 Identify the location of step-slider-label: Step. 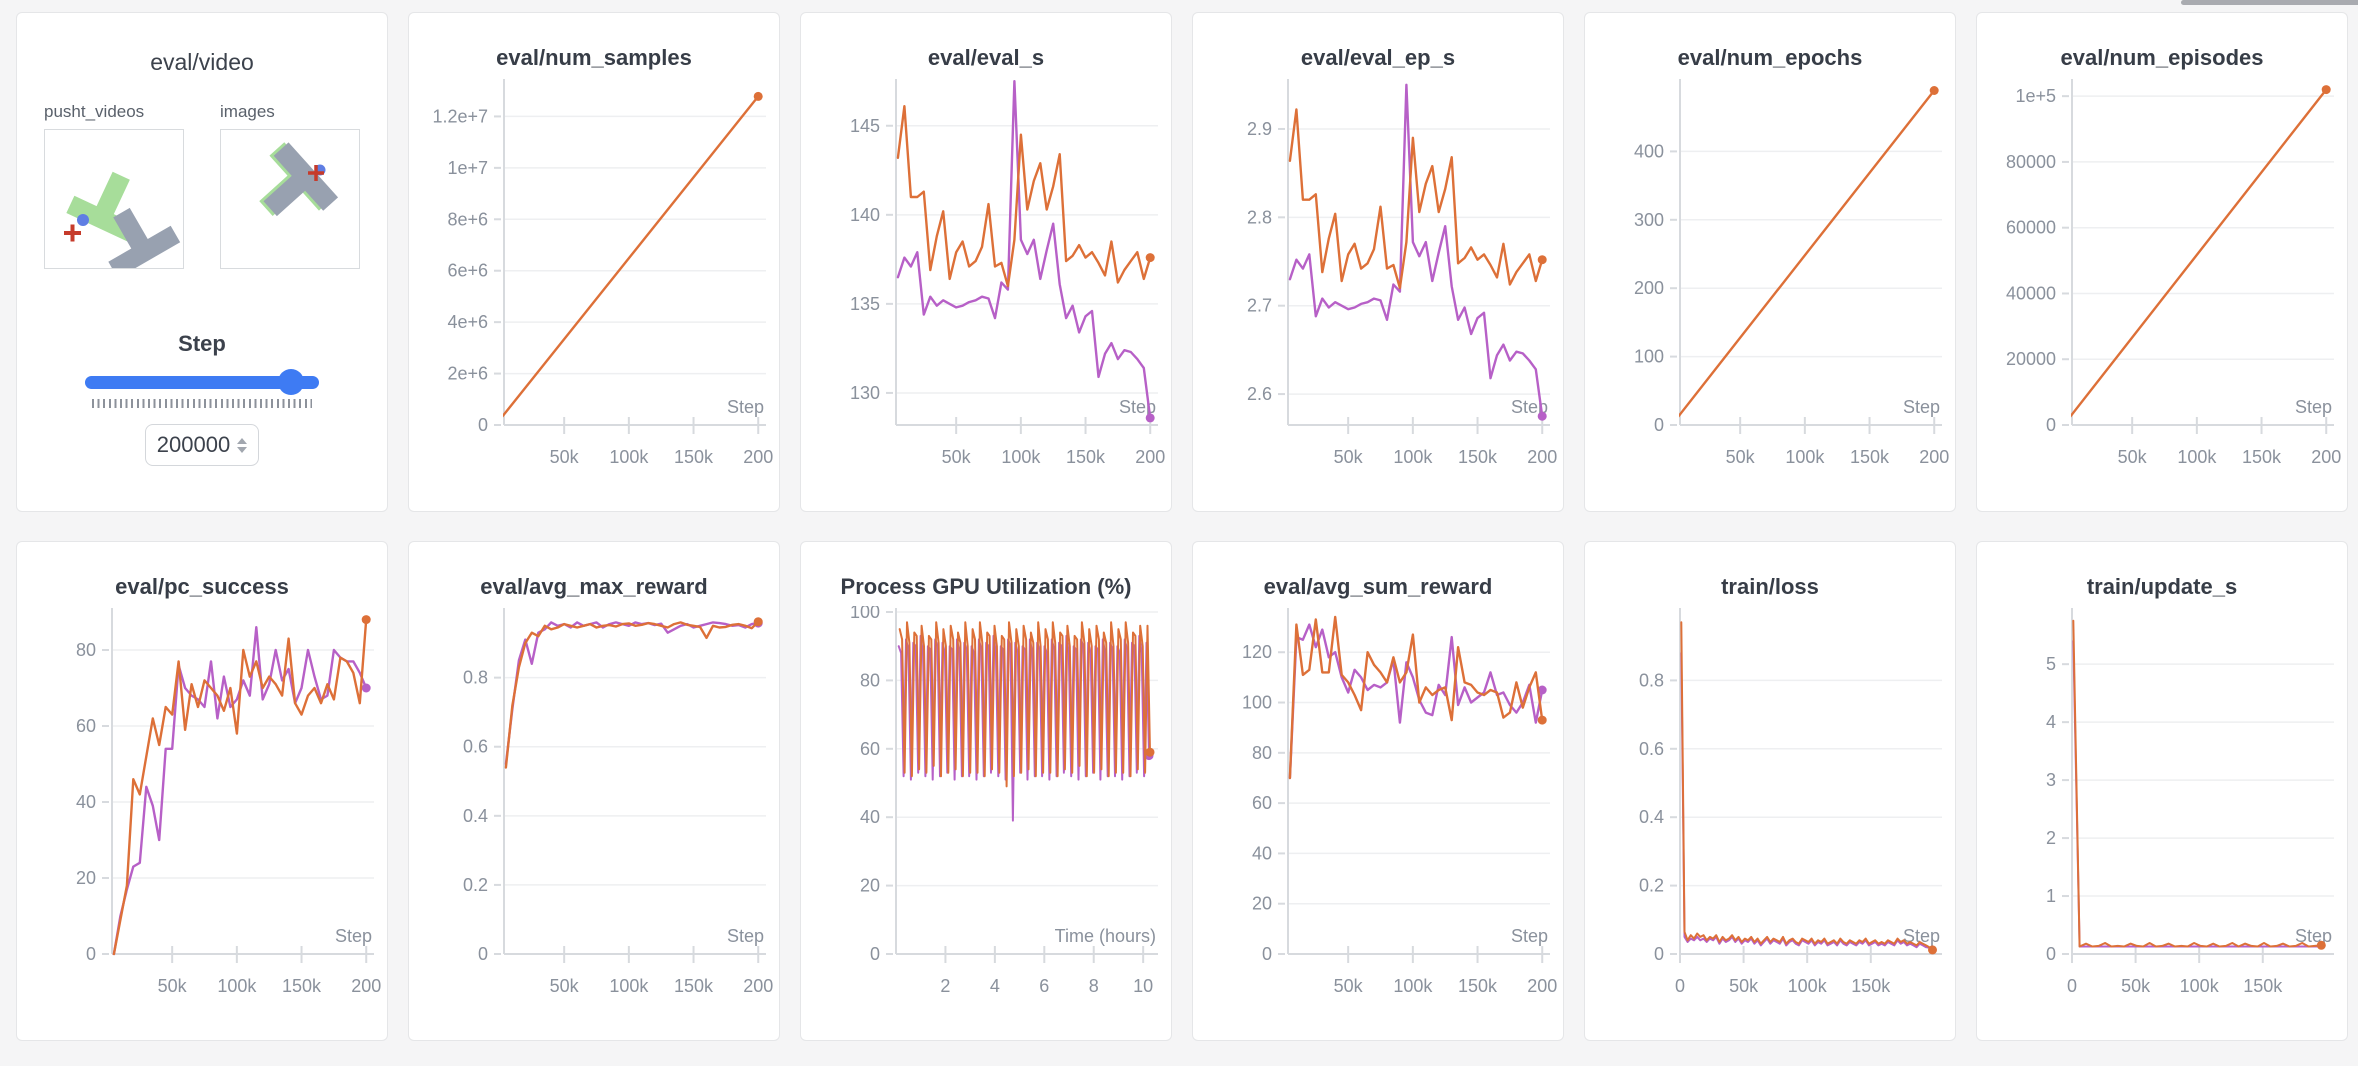
(202, 343).